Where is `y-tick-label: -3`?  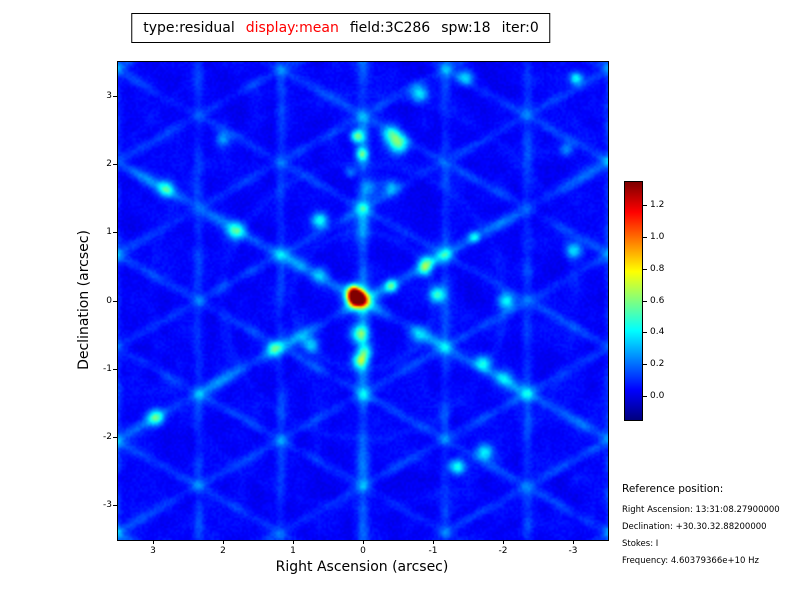 y-tick-label: -3 is located at coordinates (107, 505).